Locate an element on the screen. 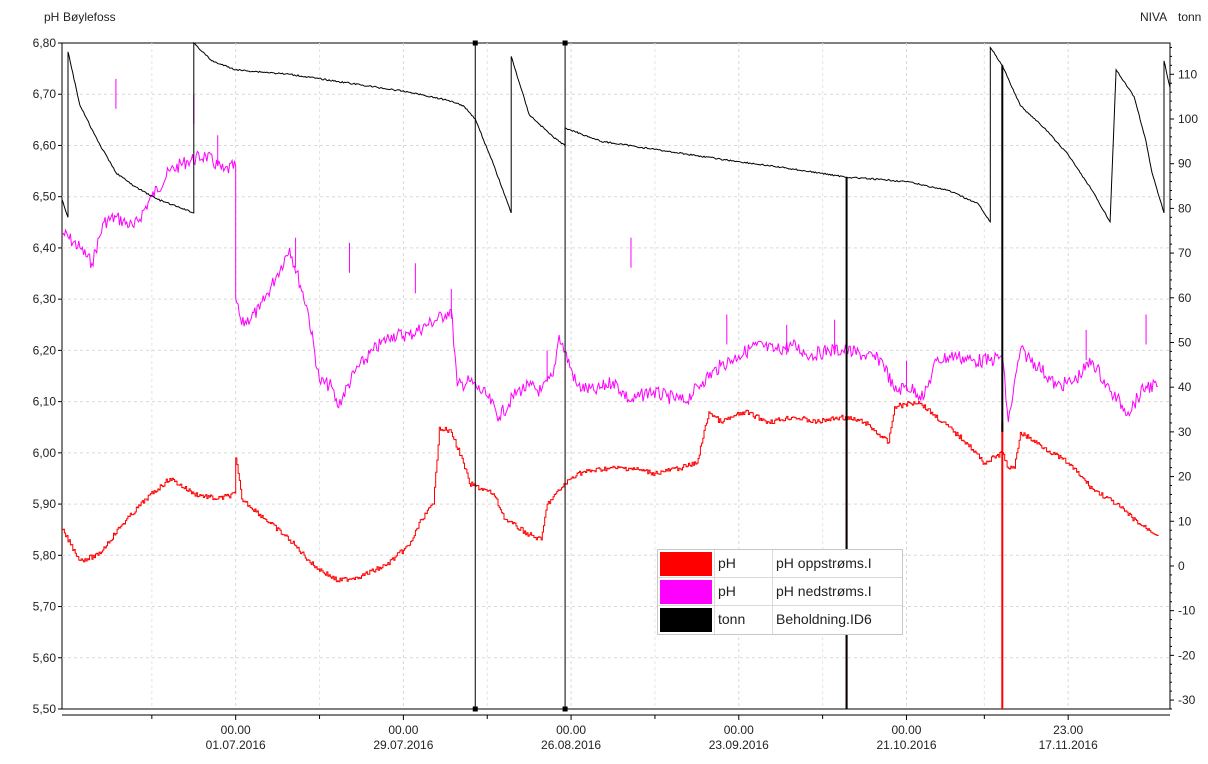 This screenshot has width=1208, height=764. legend-unit: tonn is located at coordinates (732, 619).